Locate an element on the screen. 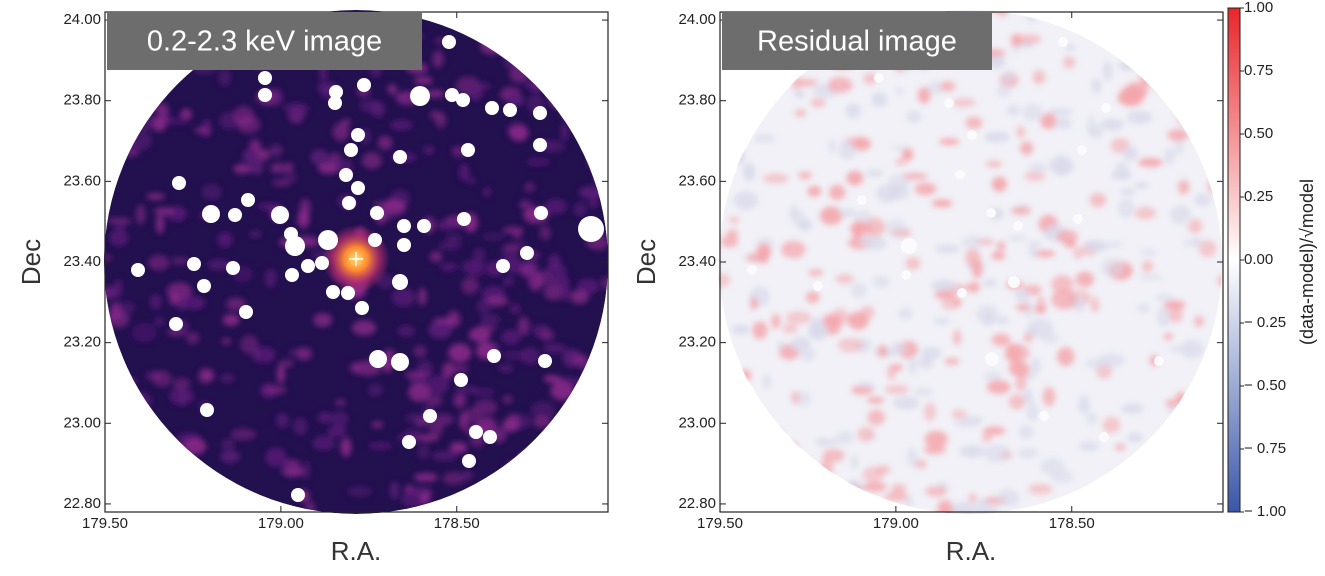 The height and width of the screenshot is (576, 1325). title-box: Residual image is located at coordinates (857, 41).